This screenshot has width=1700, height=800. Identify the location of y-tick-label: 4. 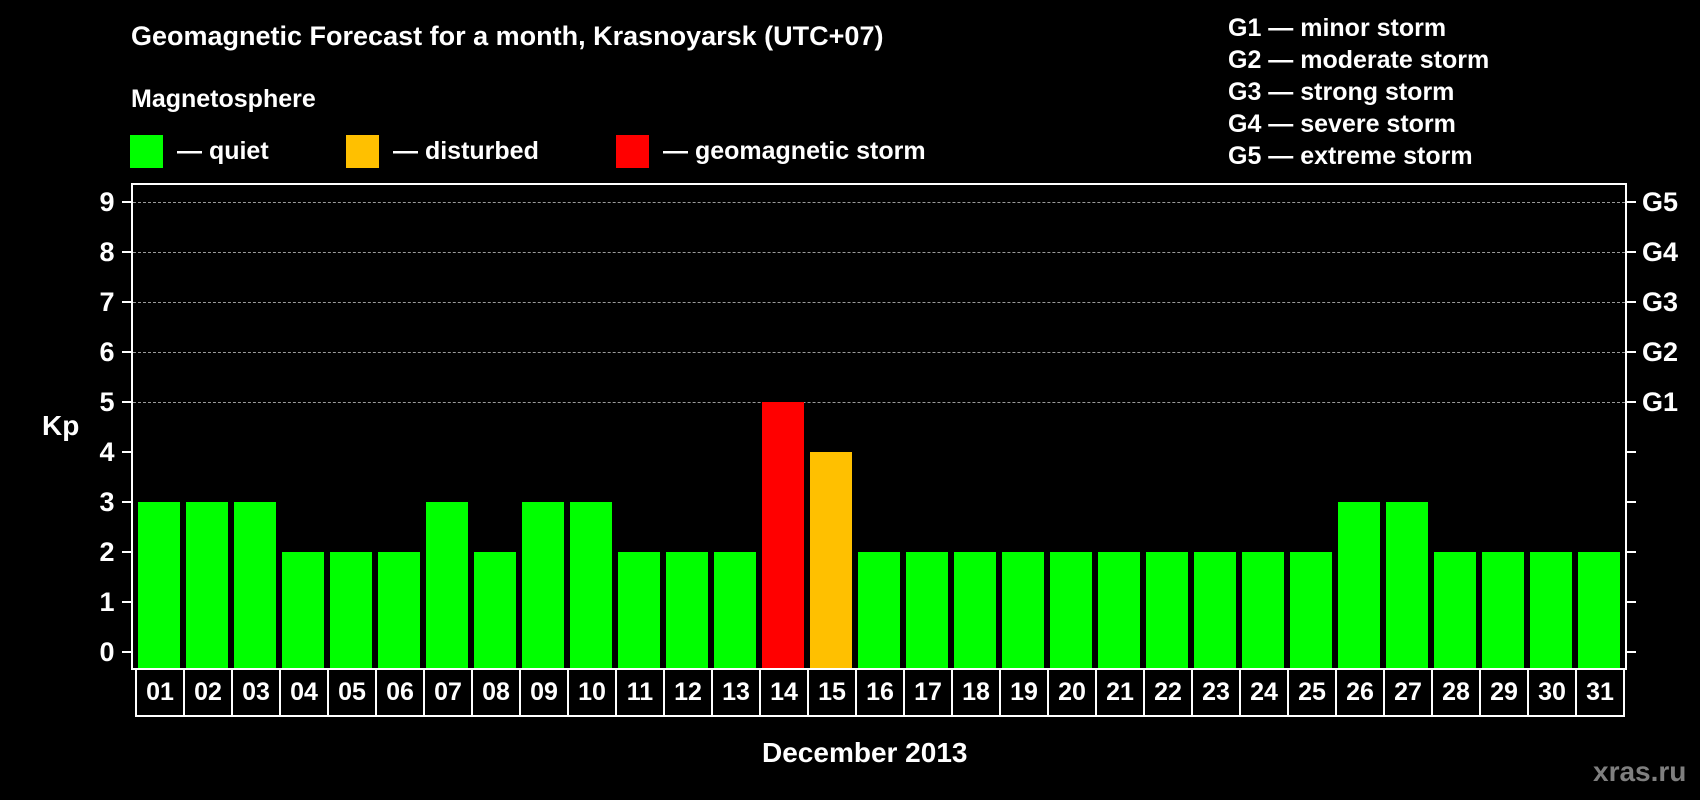
(107, 452).